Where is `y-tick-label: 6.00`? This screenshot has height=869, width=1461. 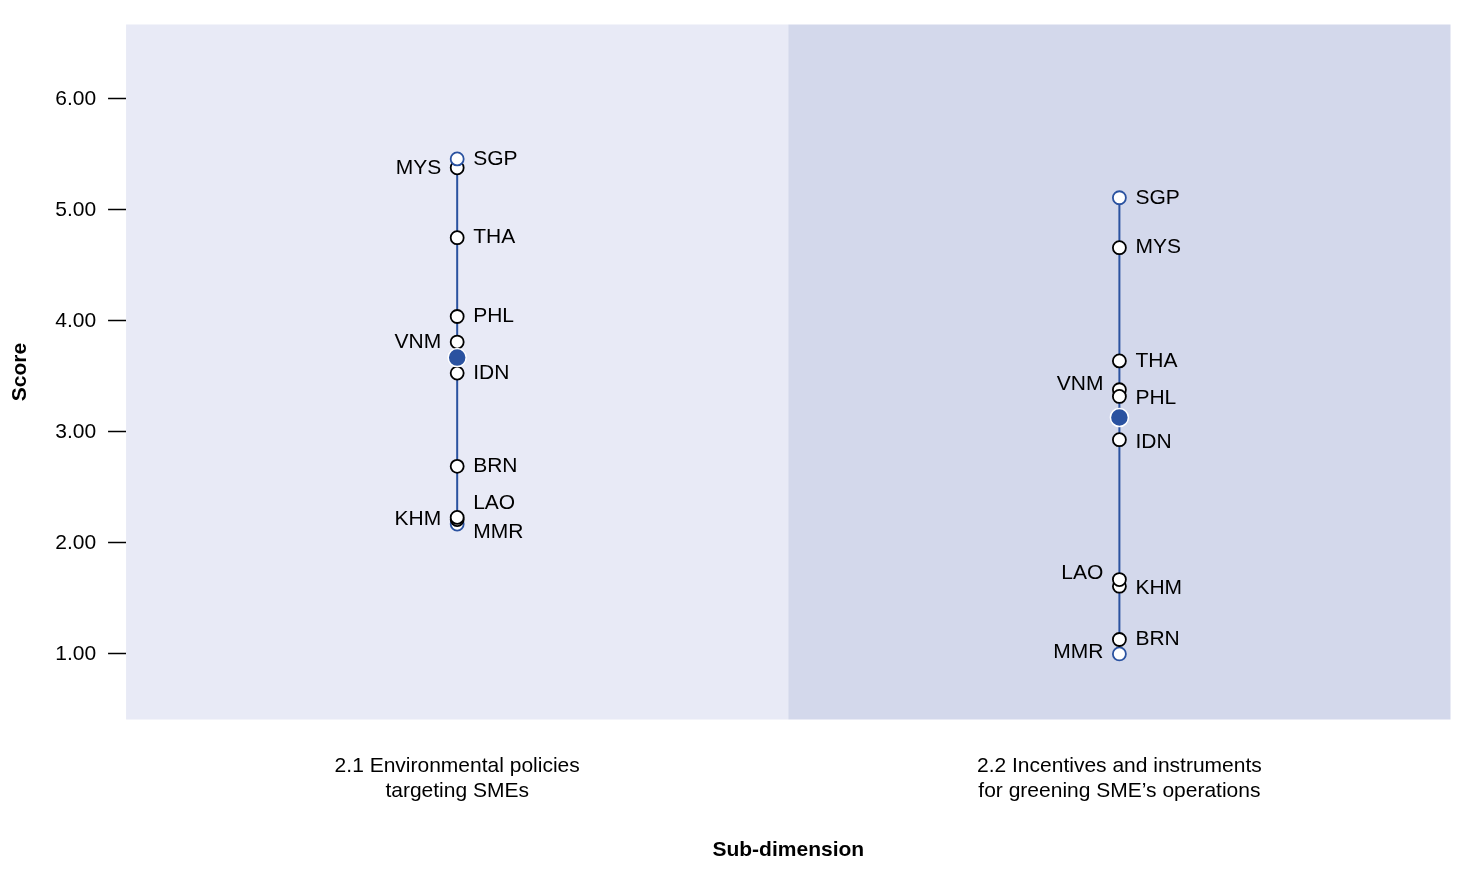
y-tick-label: 6.00 is located at coordinates (76, 97).